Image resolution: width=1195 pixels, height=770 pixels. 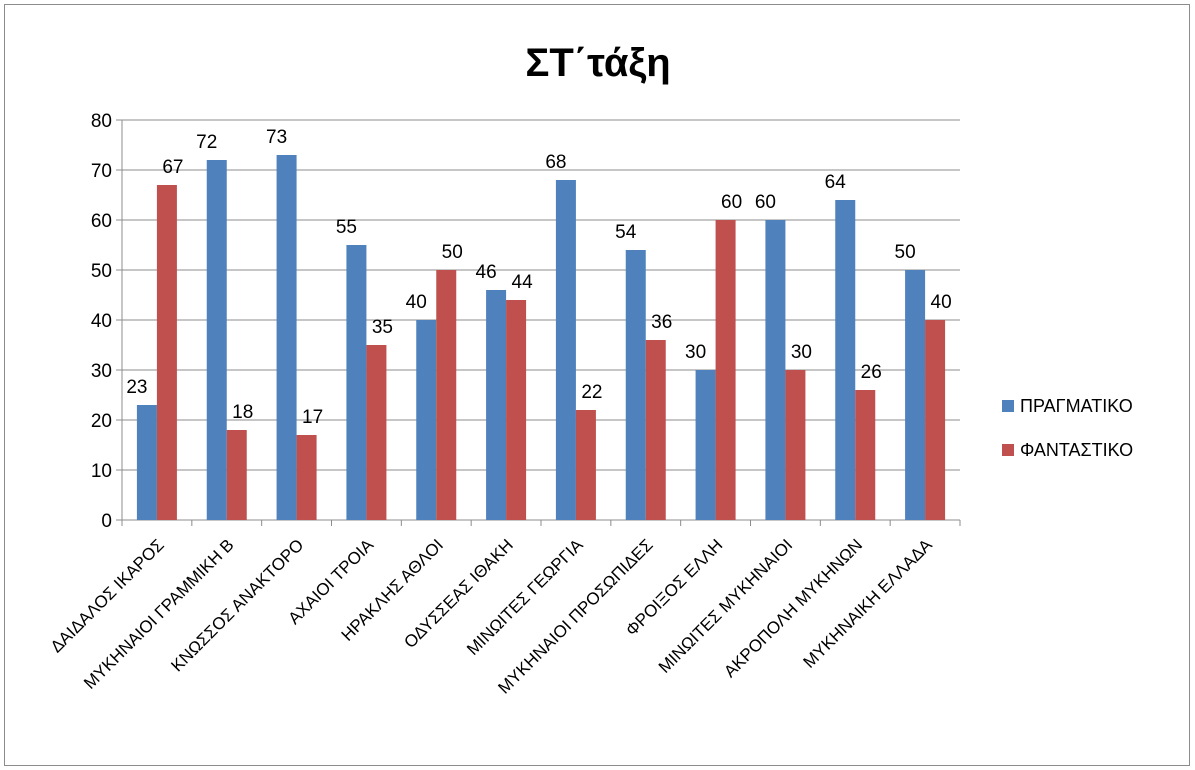 I want to click on data-label: 64, so click(x=836, y=182).